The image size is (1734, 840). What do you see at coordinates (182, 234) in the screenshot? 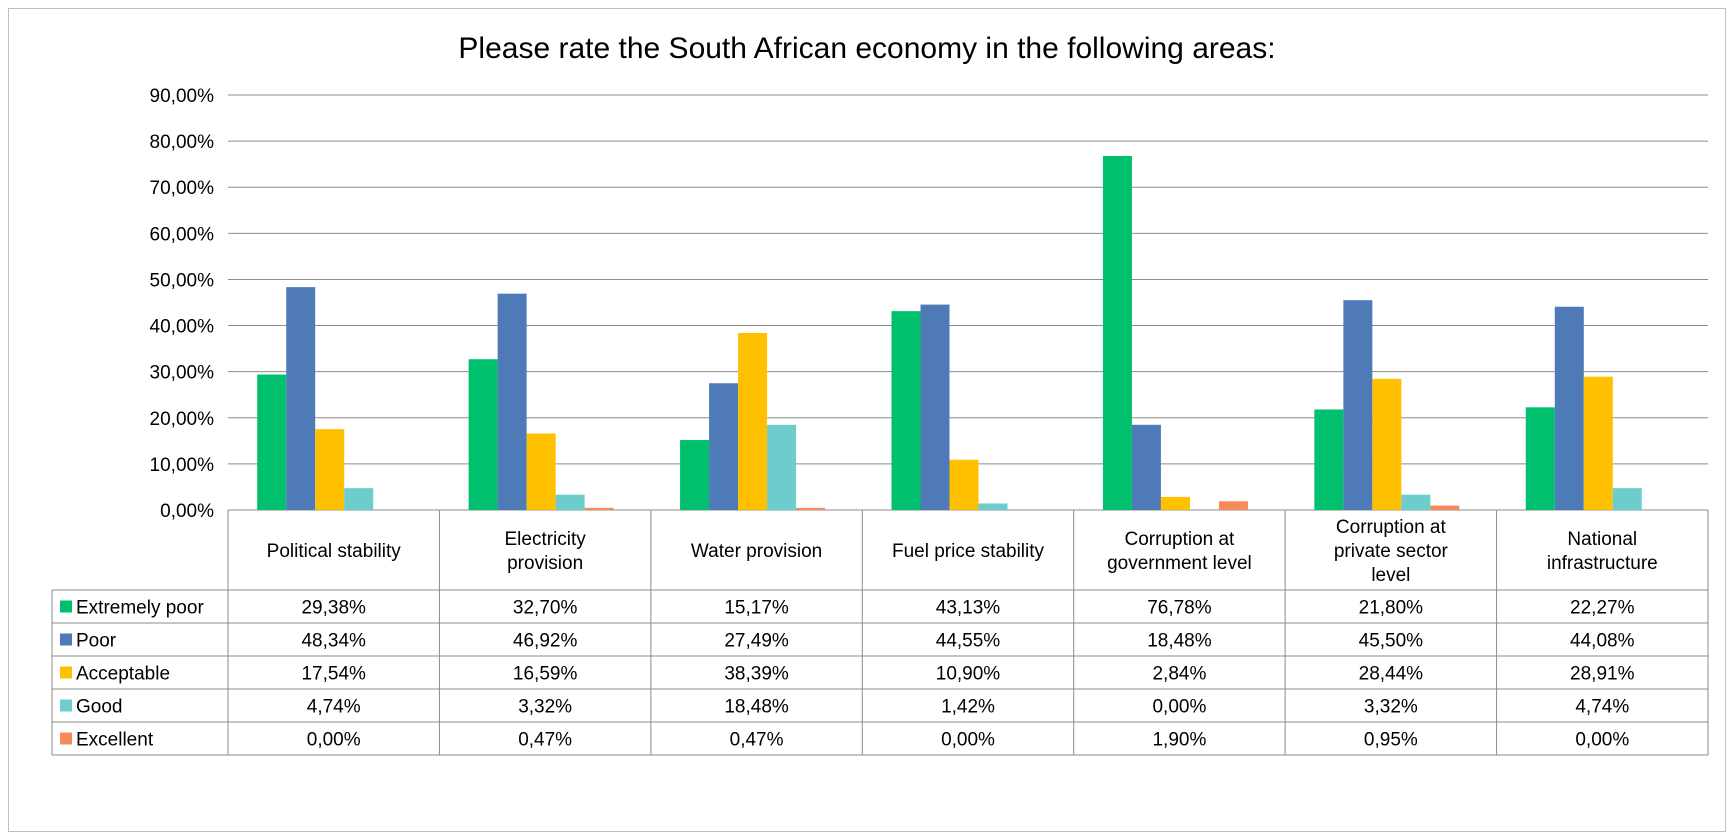
I see `y-tick-label: 60,00%` at bounding box center [182, 234].